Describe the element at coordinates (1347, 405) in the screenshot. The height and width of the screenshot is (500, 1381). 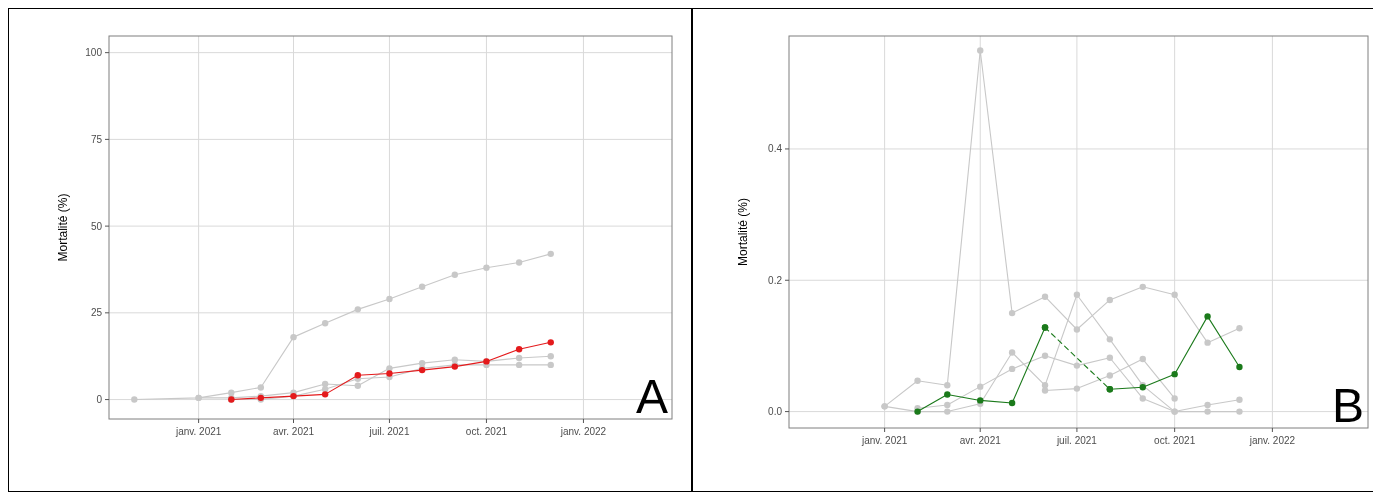
I see `annotation: B` at that location.